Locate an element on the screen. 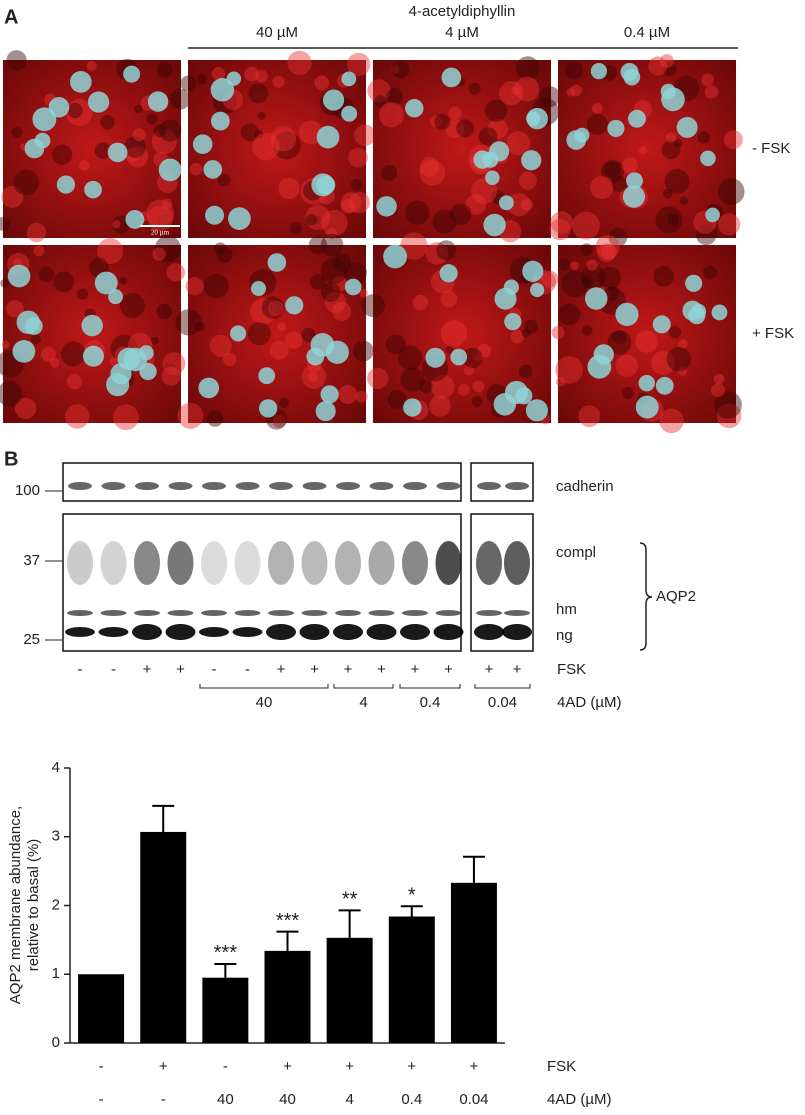 Image resolution: width=805 pixels, height=1115 pixels. dose-tick-label: 40 is located at coordinates (287, 1099).